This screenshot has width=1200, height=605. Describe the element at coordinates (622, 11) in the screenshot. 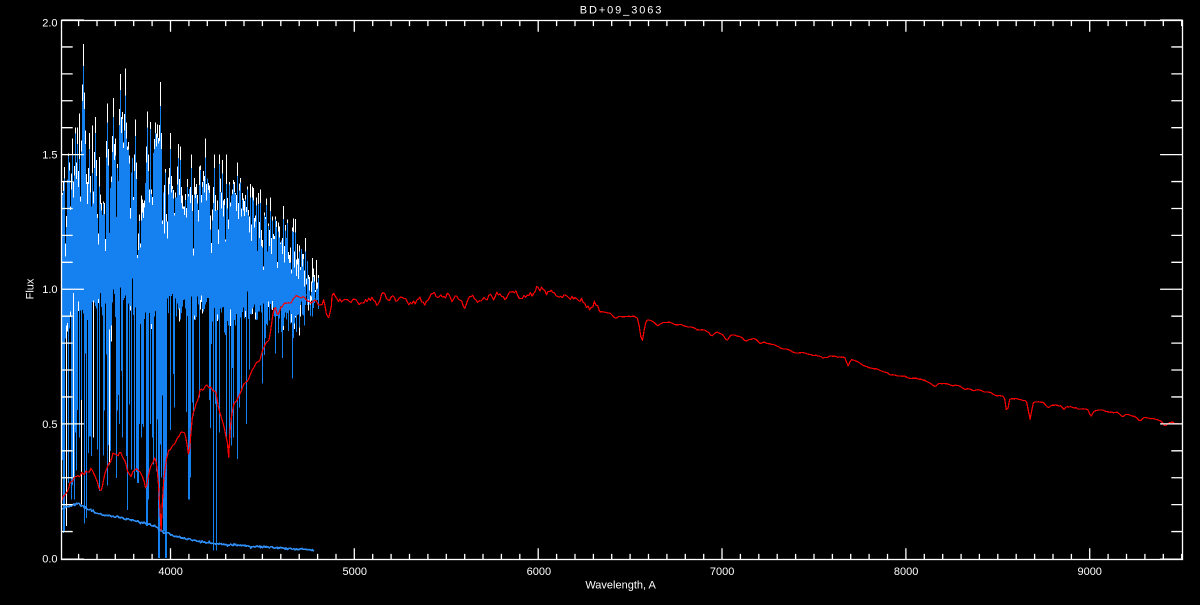

I see `svg-text: BD+09_3063` at that location.